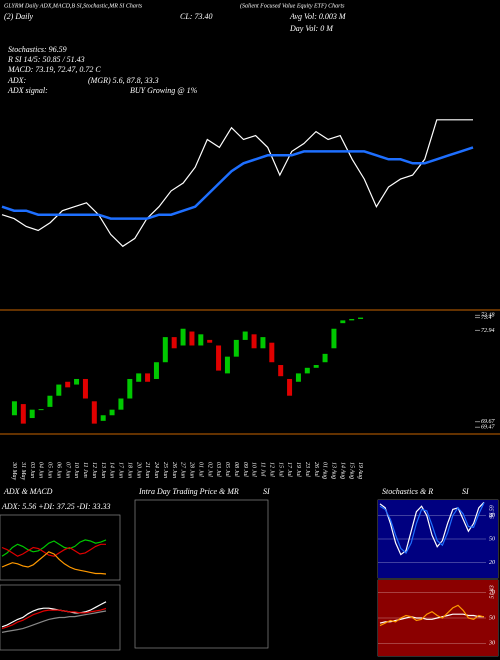 The height and width of the screenshot is (660, 500). Describe the element at coordinates (85, 470) in the screenshot. I see `x-tick-label: 11 Jun` at that location.